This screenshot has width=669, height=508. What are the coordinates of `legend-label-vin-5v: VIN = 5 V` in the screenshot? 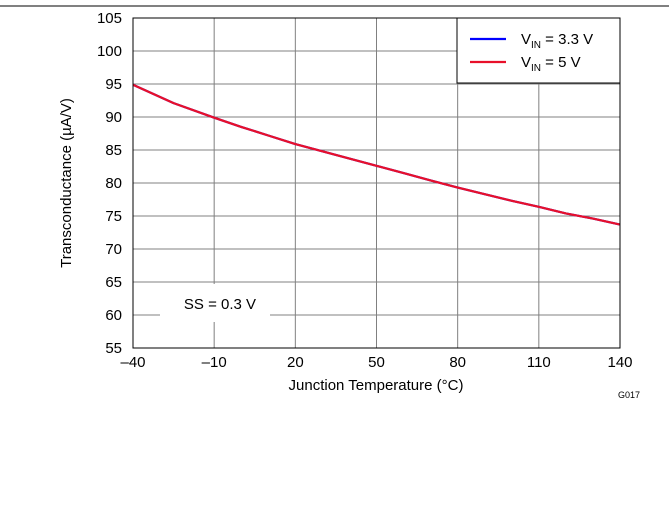 It's located at (551, 64).